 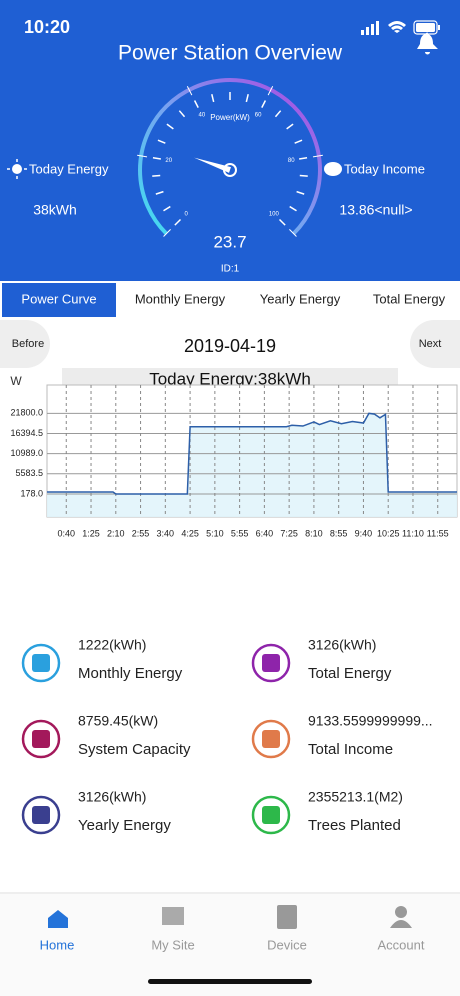 I want to click on notification-bell, so click(x=427, y=43).